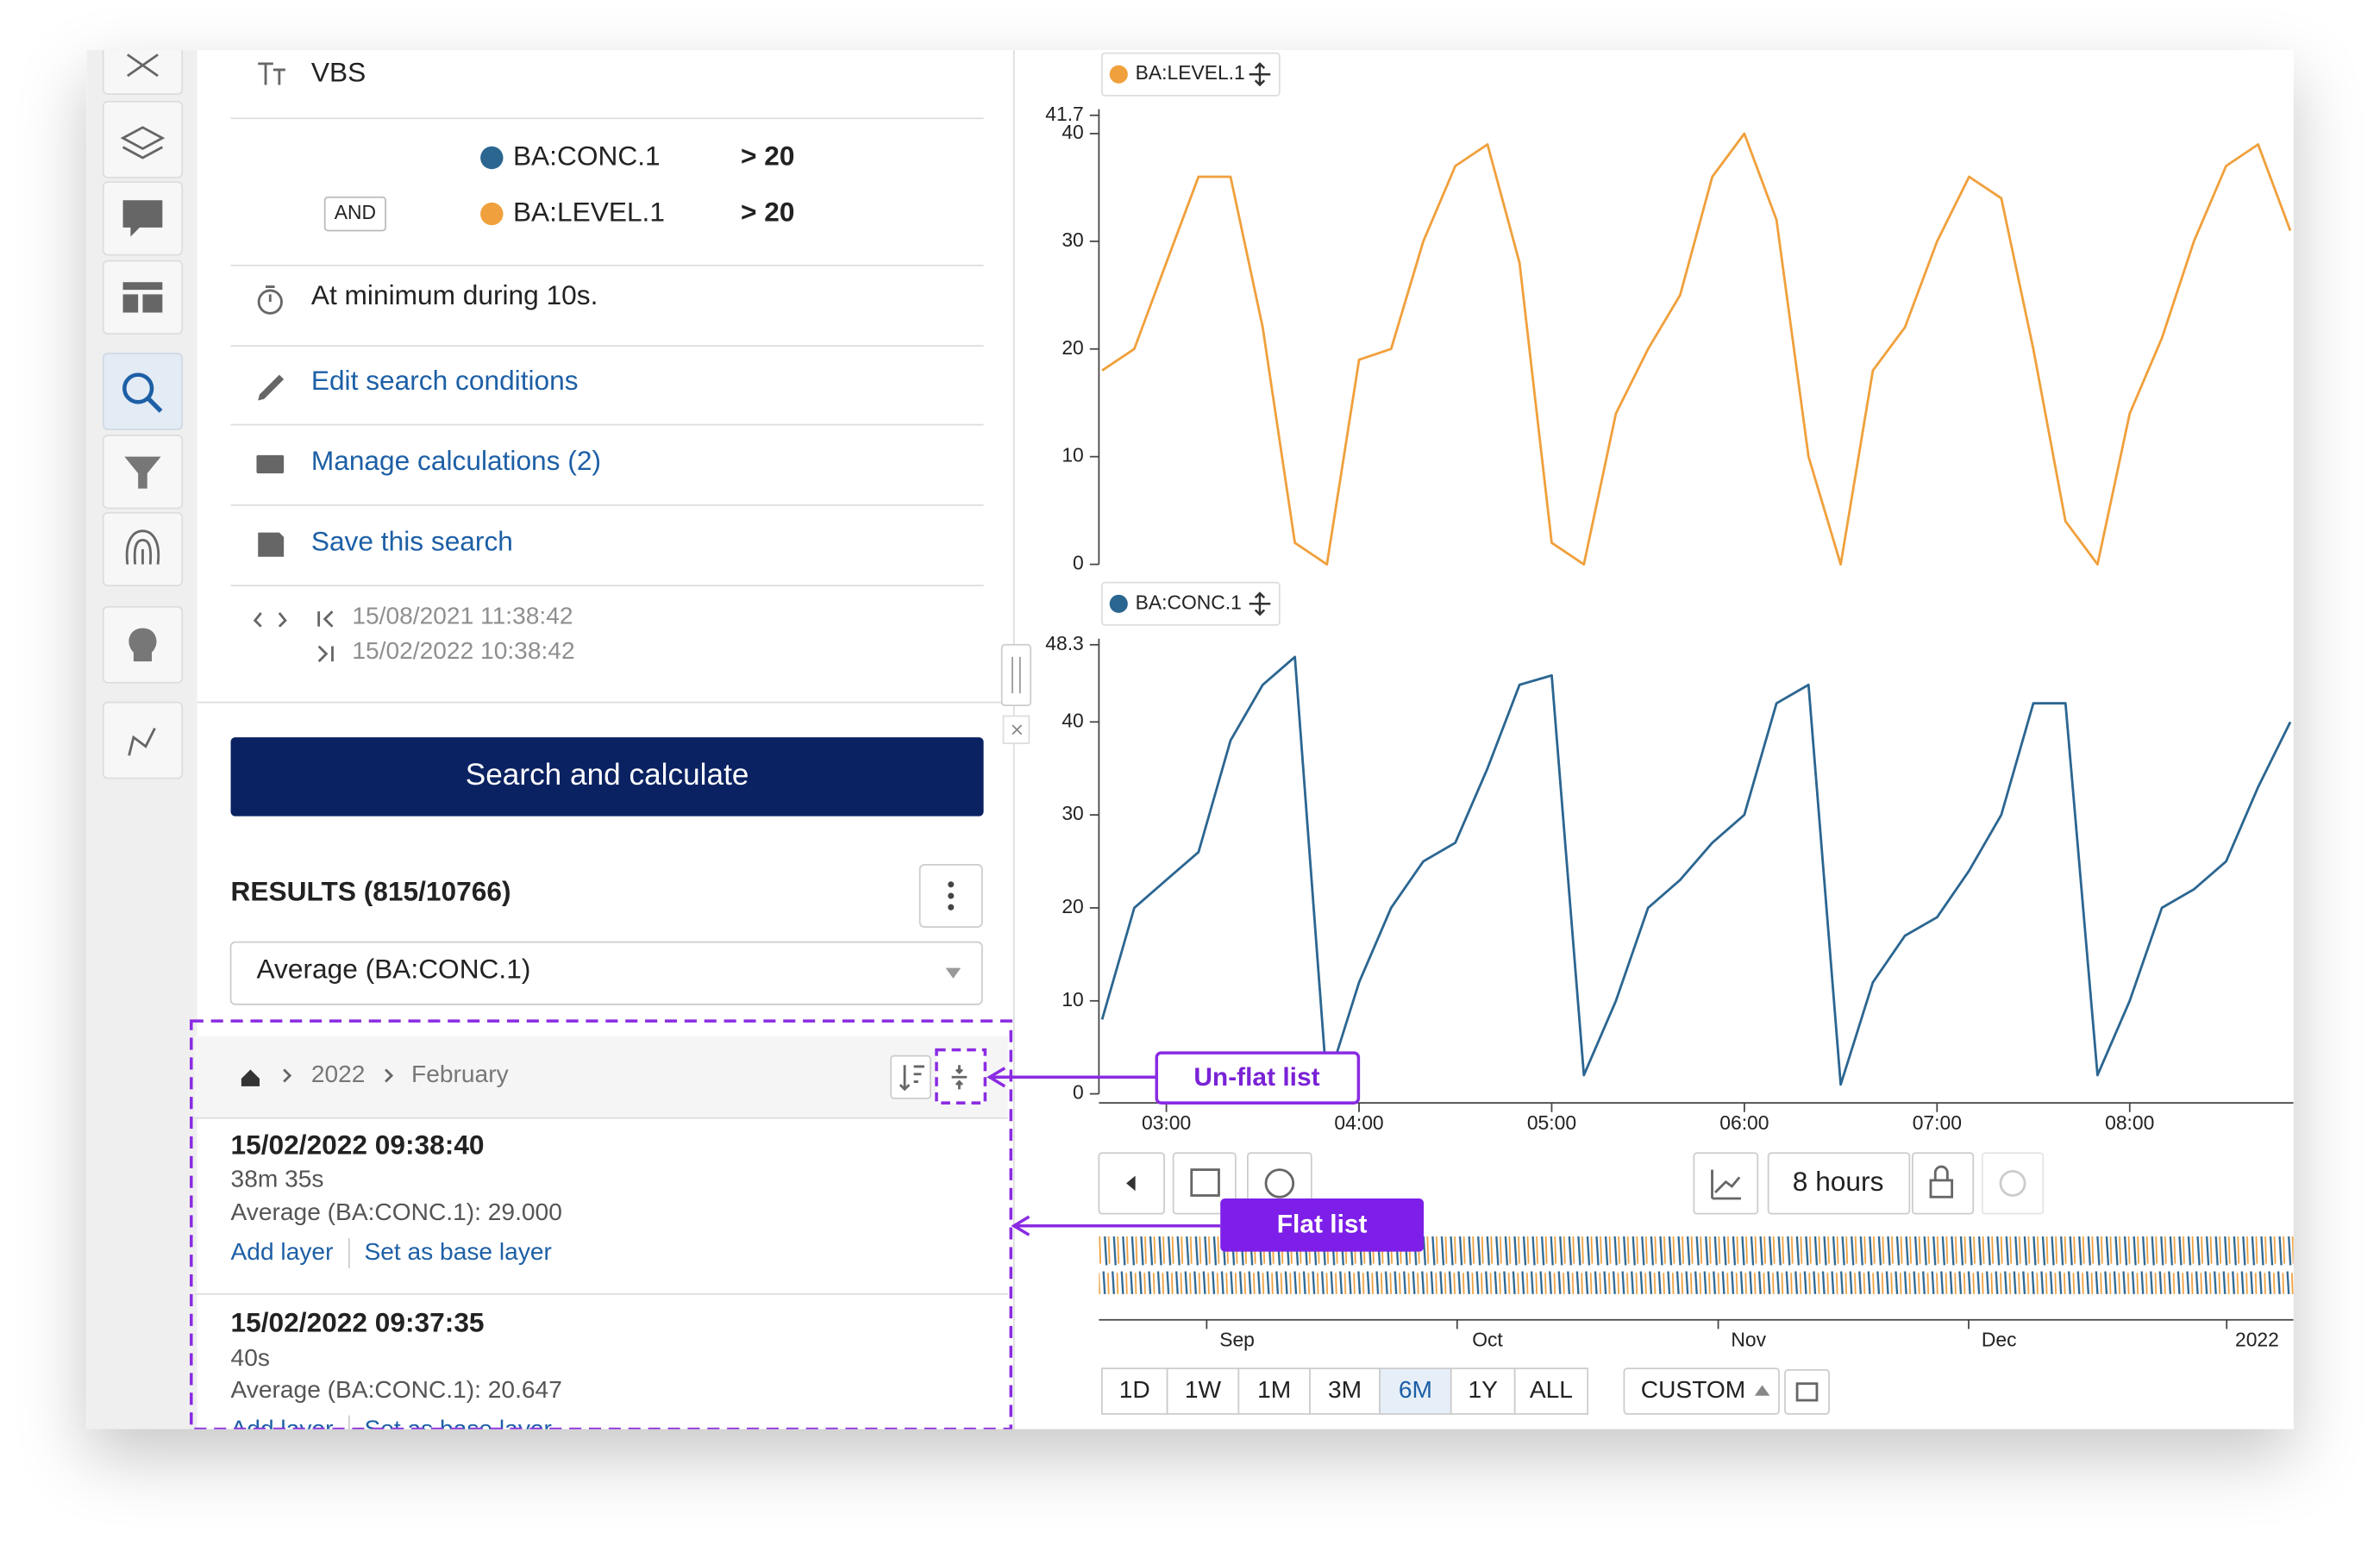 This screenshot has width=2380, height=1552. What do you see at coordinates (461, 1074) in the screenshot?
I see `breadcrumb-month: February` at bounding box center [461, 1074].